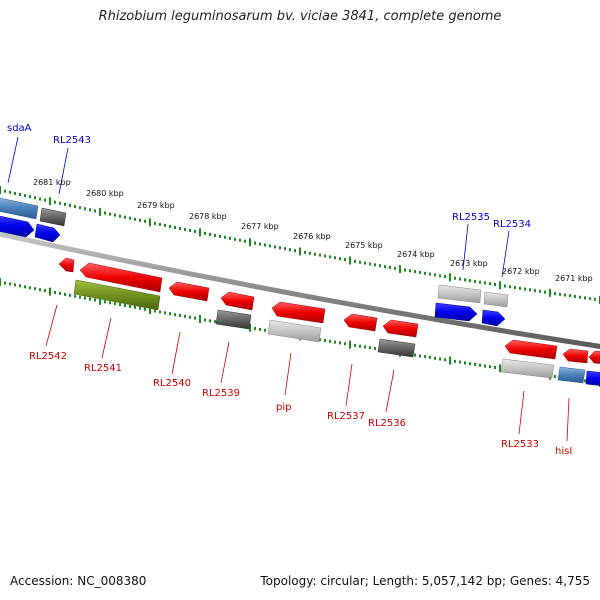  I want to click on gene-label-rl2539: RL2539, so click(221, 393).